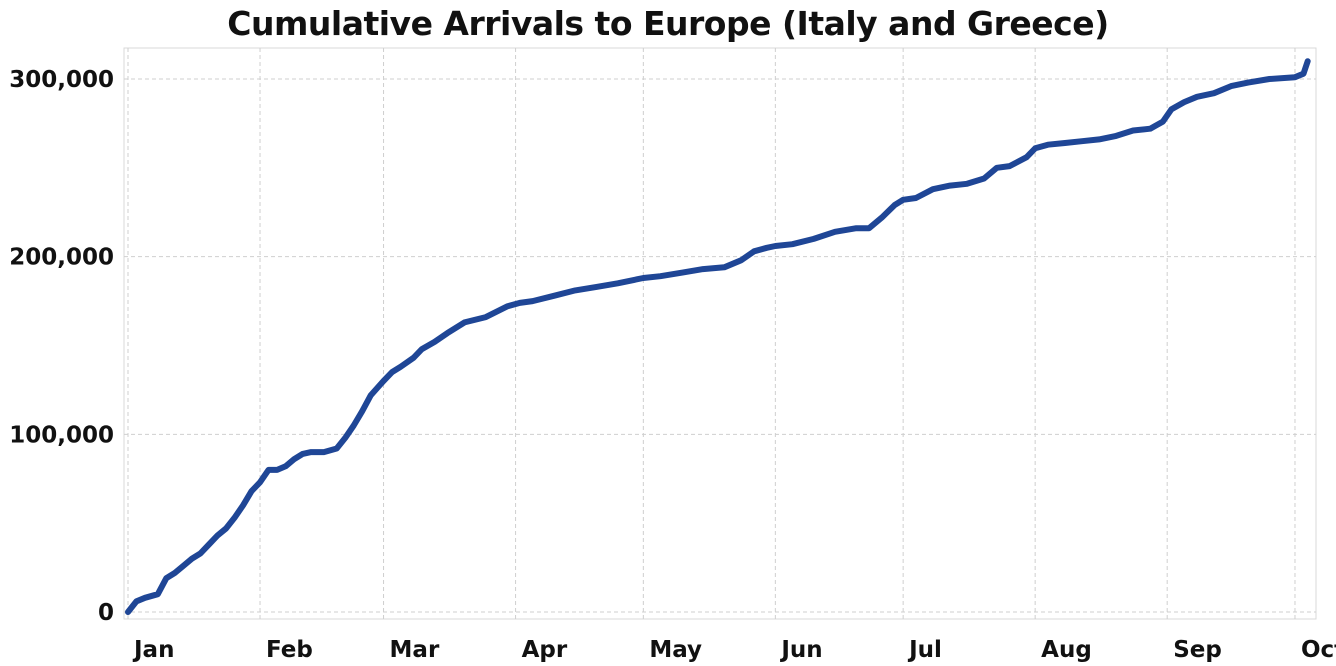 The width and height of the screenshot is (1336, 666). I want to click on x-tick-label: Mar, so click(415, 650).